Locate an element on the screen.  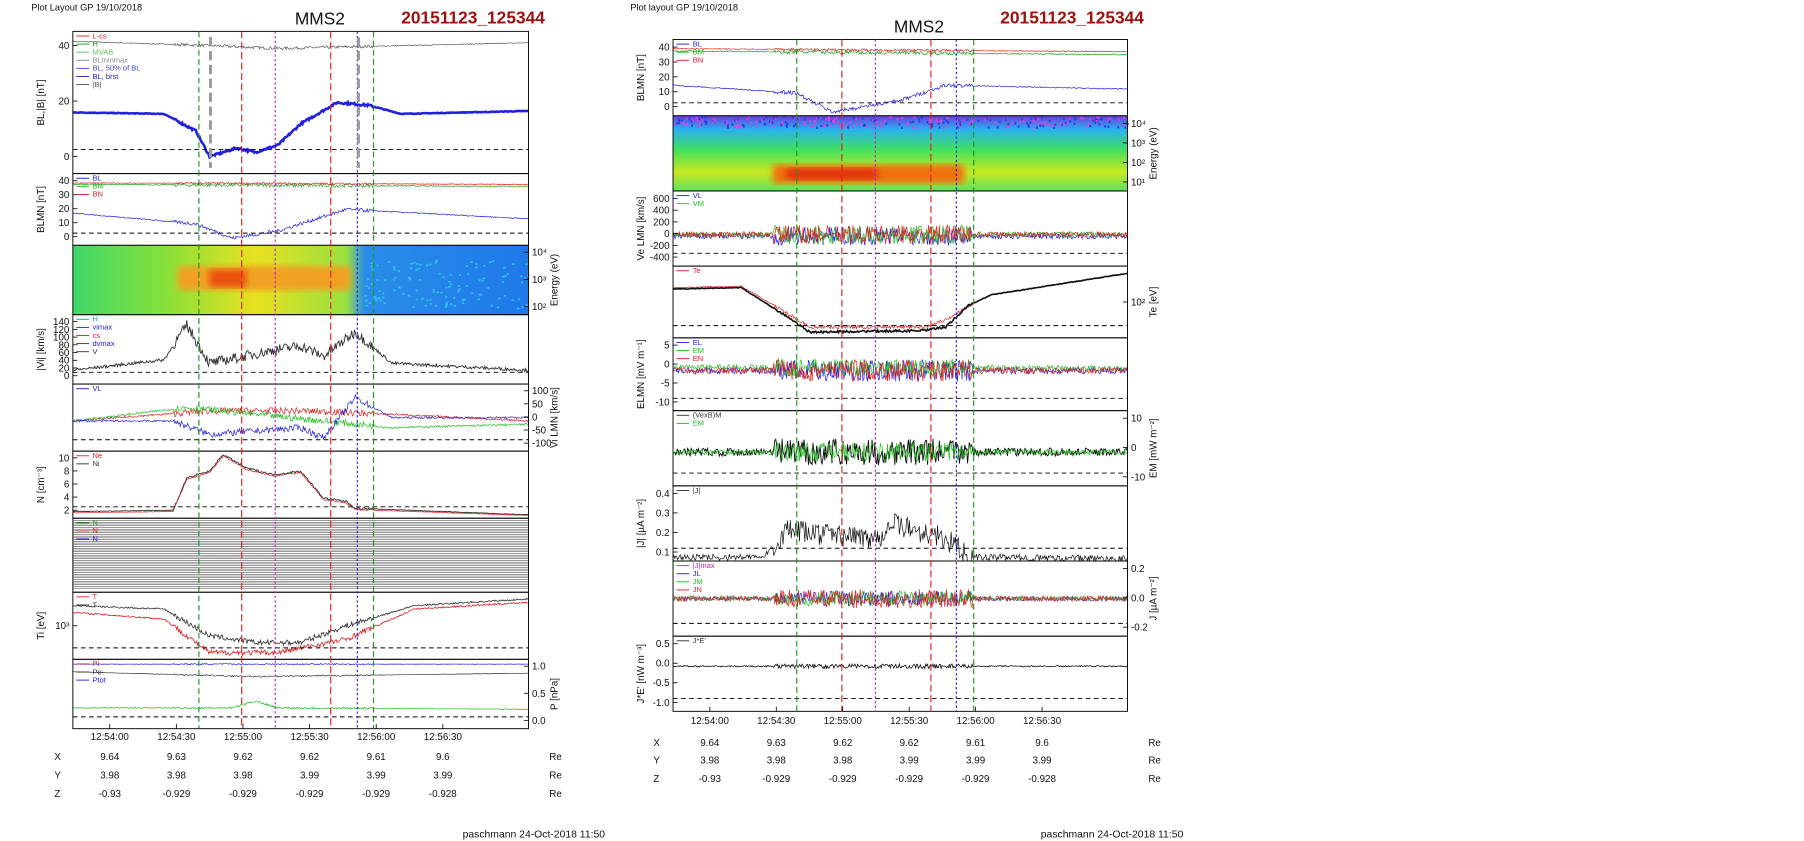
y-axis-label: |J| [µA m⁻²] is located at coordinates (641, 523).